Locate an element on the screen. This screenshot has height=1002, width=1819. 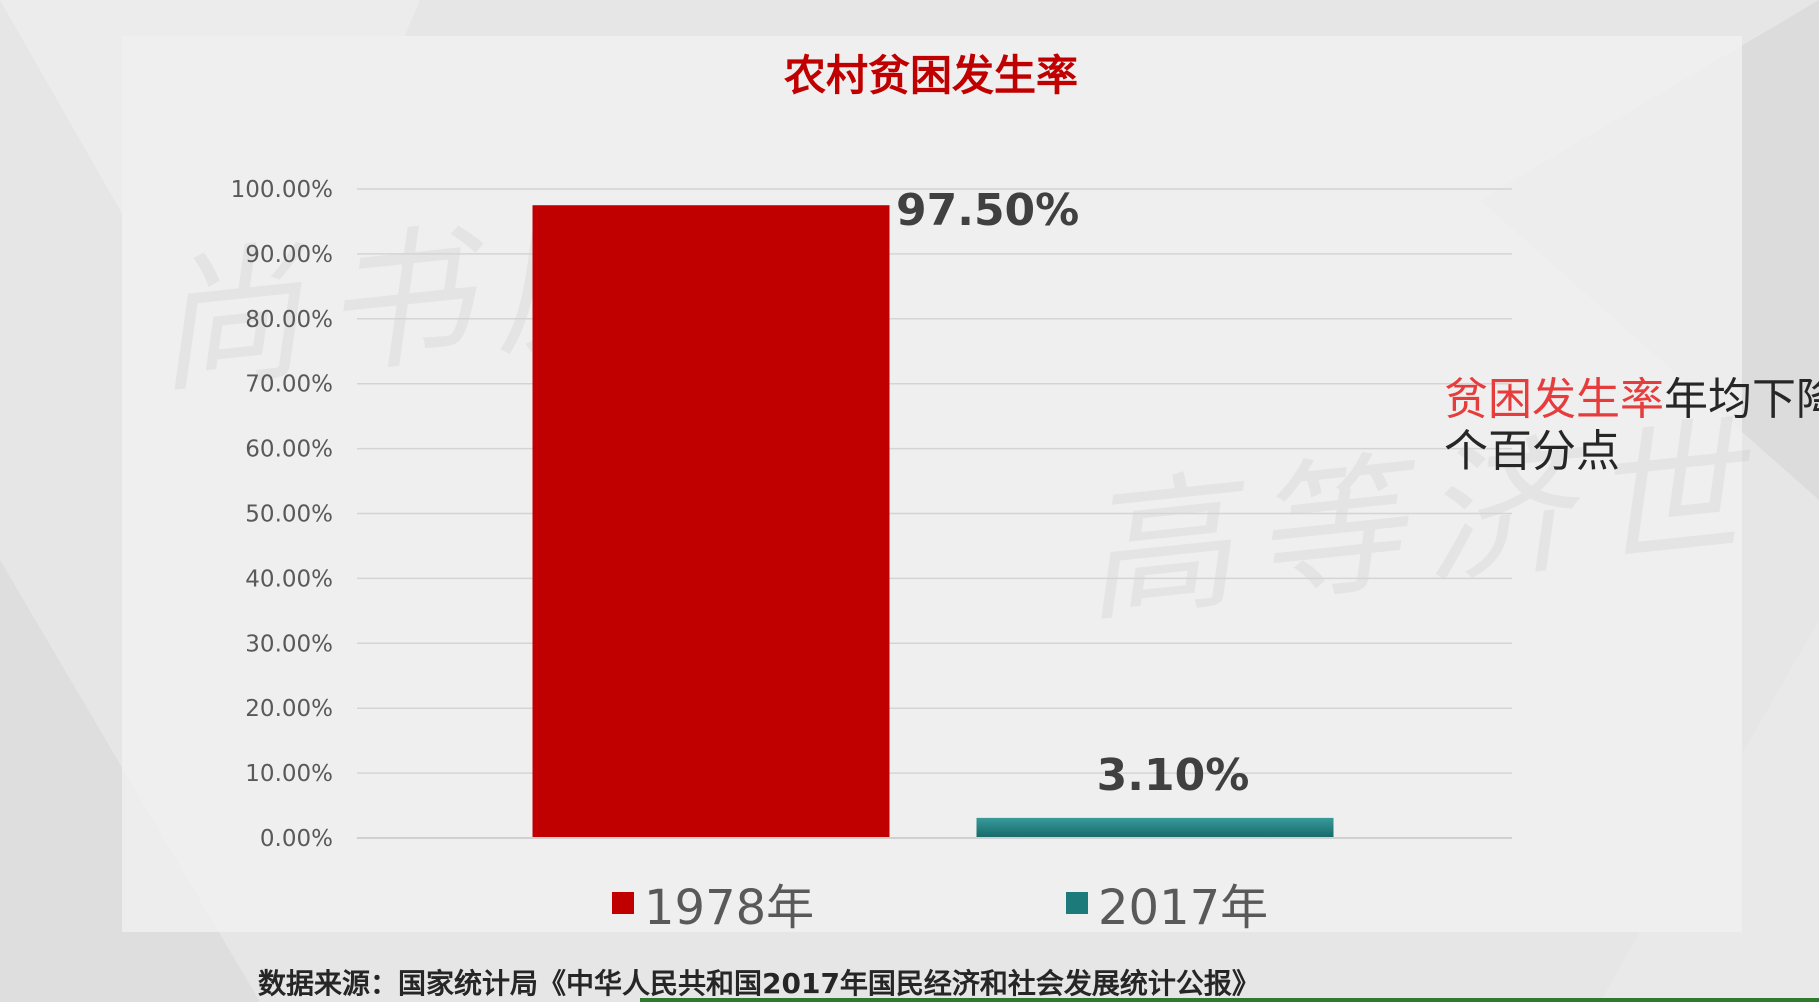
data-label-1978: 97.50% is located at coordinates (987, 210).